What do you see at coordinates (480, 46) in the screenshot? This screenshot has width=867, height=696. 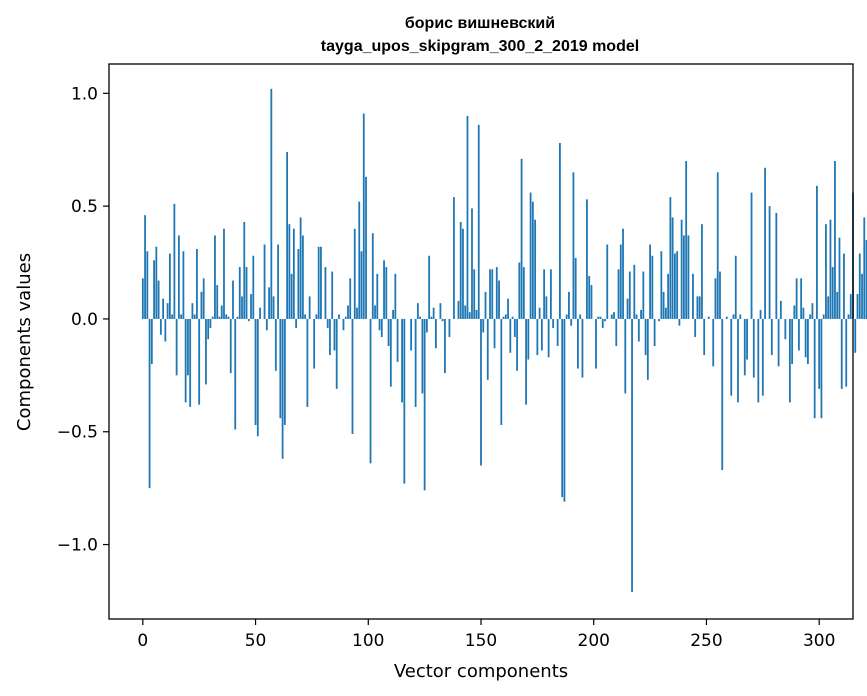 I see `chart-subtitle: tayga_upos_skipgram_300_2_2019 model` at bounding box center [480, 46].